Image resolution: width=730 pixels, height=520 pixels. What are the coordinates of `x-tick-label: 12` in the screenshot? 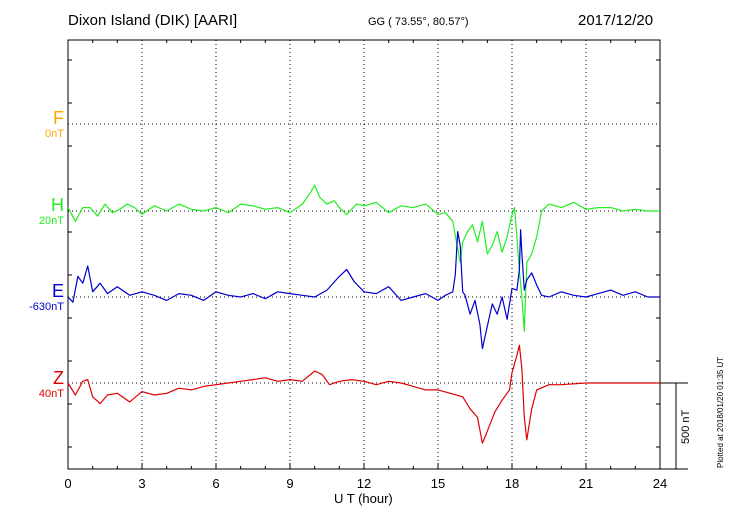 It's located at (364, 483).